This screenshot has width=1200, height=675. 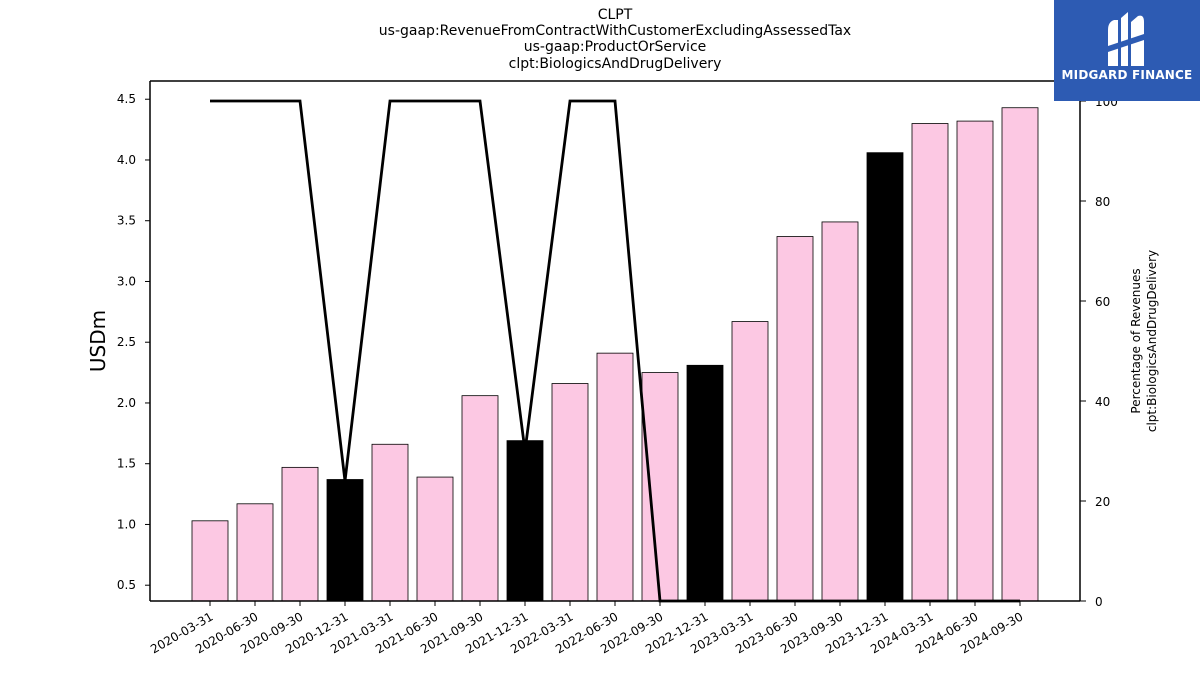 What do you see at coordinates (615, 47) in the screenshot?
I see `chart-title-line-3: us-gaap:ProductOrService` at bounding box center [615, 47].